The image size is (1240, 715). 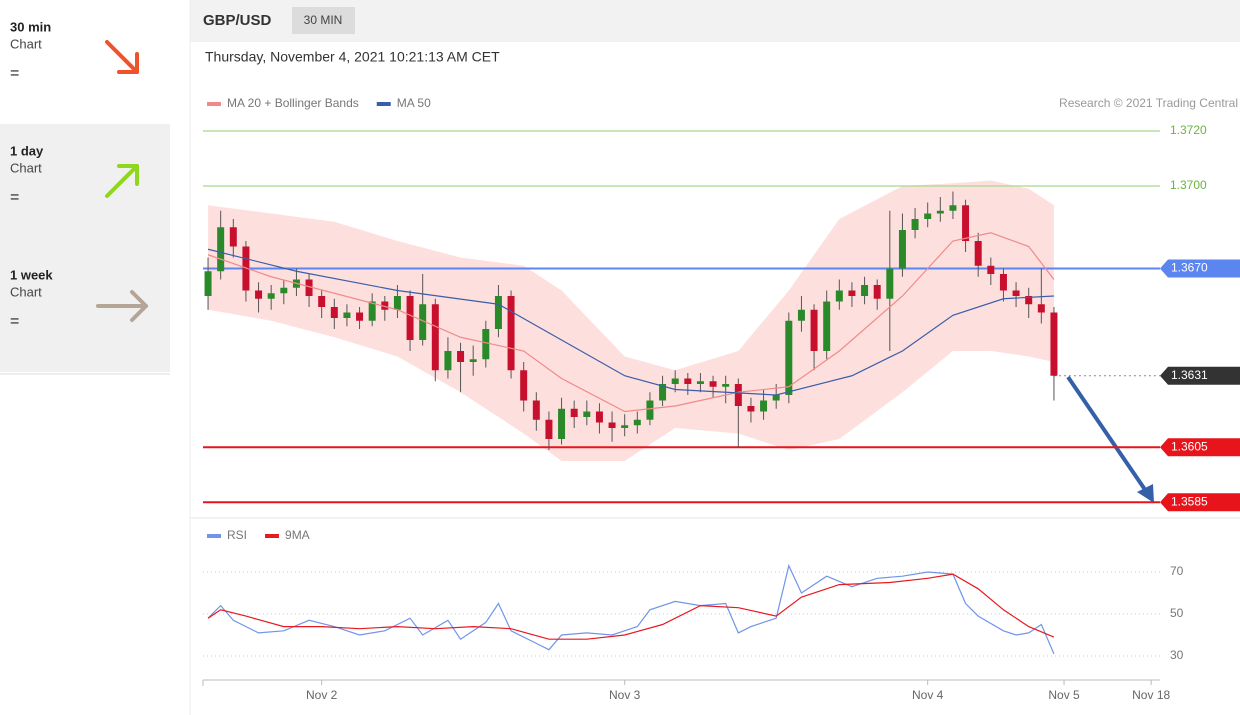 I want to click on x-tick-label: Nov 3, so click(x=625, y=695).